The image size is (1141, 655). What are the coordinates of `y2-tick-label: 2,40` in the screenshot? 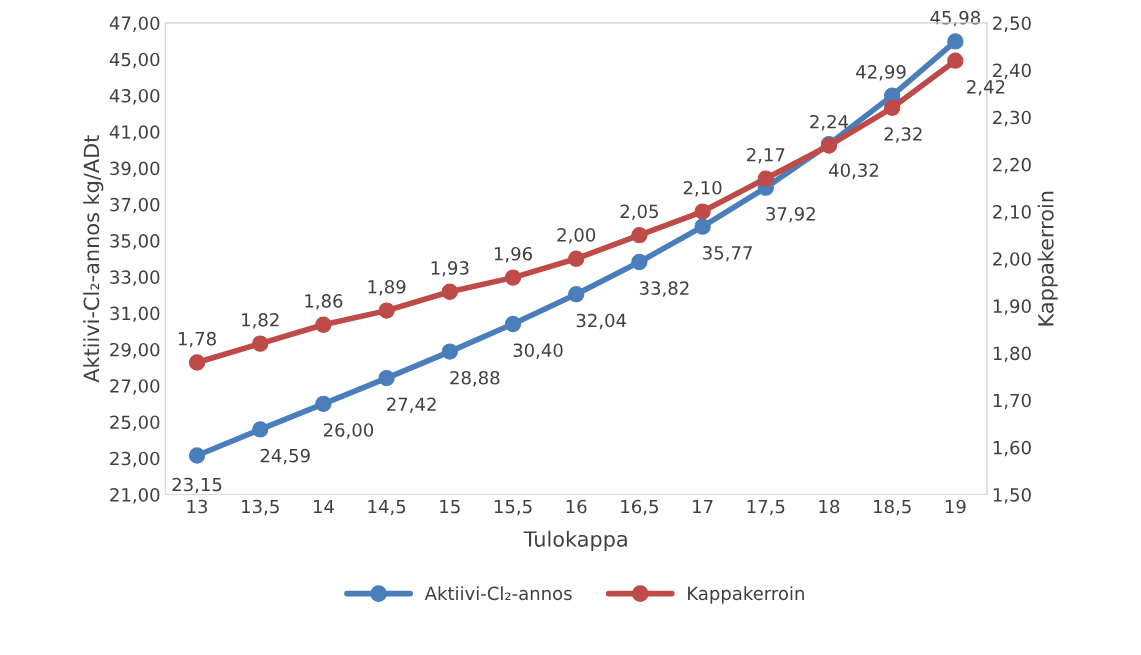 It's located at (1012, 71).